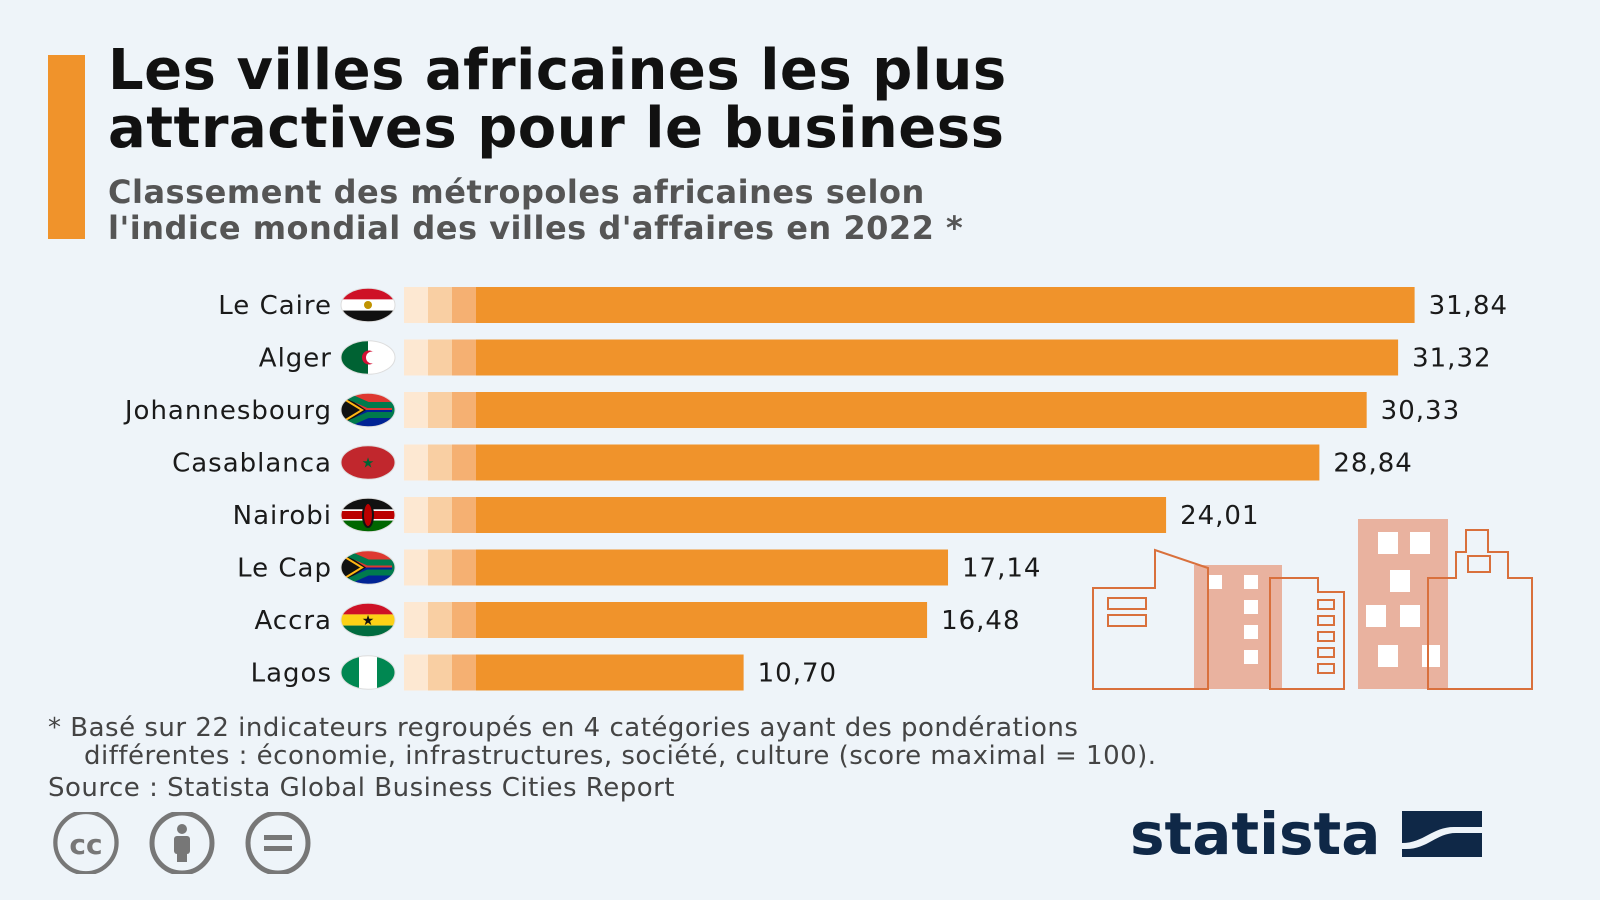  What do you see at coordinates (1001, 569) in the screenshot?
I see `value-label: 17,14` at bounding box center [1001, 569].